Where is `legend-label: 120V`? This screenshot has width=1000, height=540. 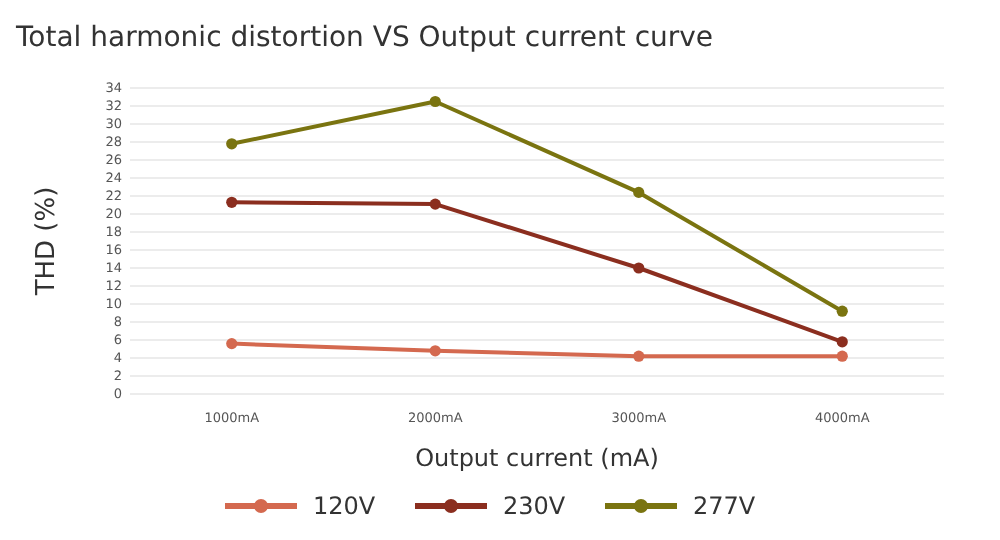
legend-label: 120V is located at coordinates (345, 506).